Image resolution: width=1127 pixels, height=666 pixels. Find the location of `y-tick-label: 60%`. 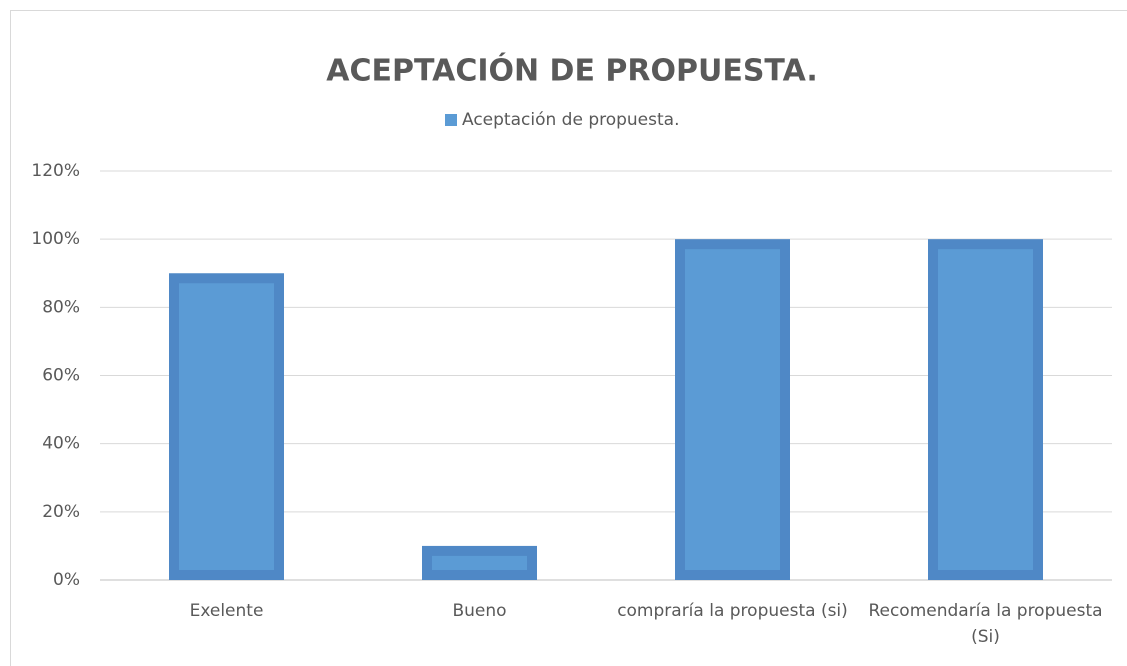

y-tick-label: 60% is located at coordinates (61, 376).